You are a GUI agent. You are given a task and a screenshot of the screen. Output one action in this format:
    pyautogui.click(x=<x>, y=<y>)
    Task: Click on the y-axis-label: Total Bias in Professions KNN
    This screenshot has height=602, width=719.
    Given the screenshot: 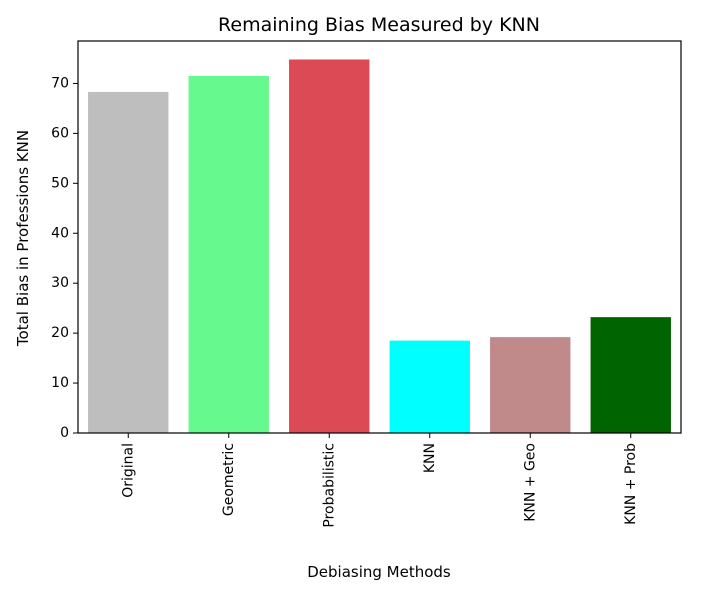 What is the action you would take?
    pyautogui.click(x=23, y=238)
    